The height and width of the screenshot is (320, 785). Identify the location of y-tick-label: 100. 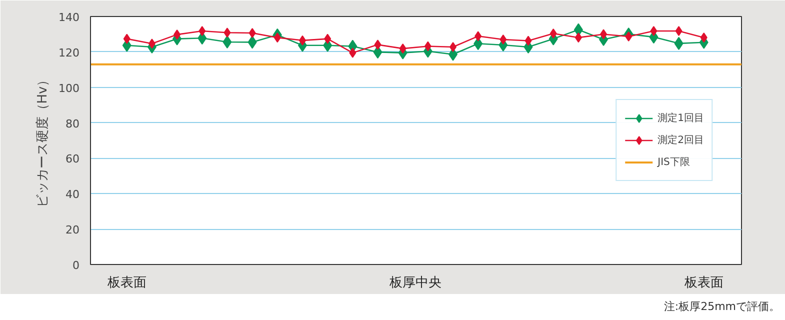
(69, 88).